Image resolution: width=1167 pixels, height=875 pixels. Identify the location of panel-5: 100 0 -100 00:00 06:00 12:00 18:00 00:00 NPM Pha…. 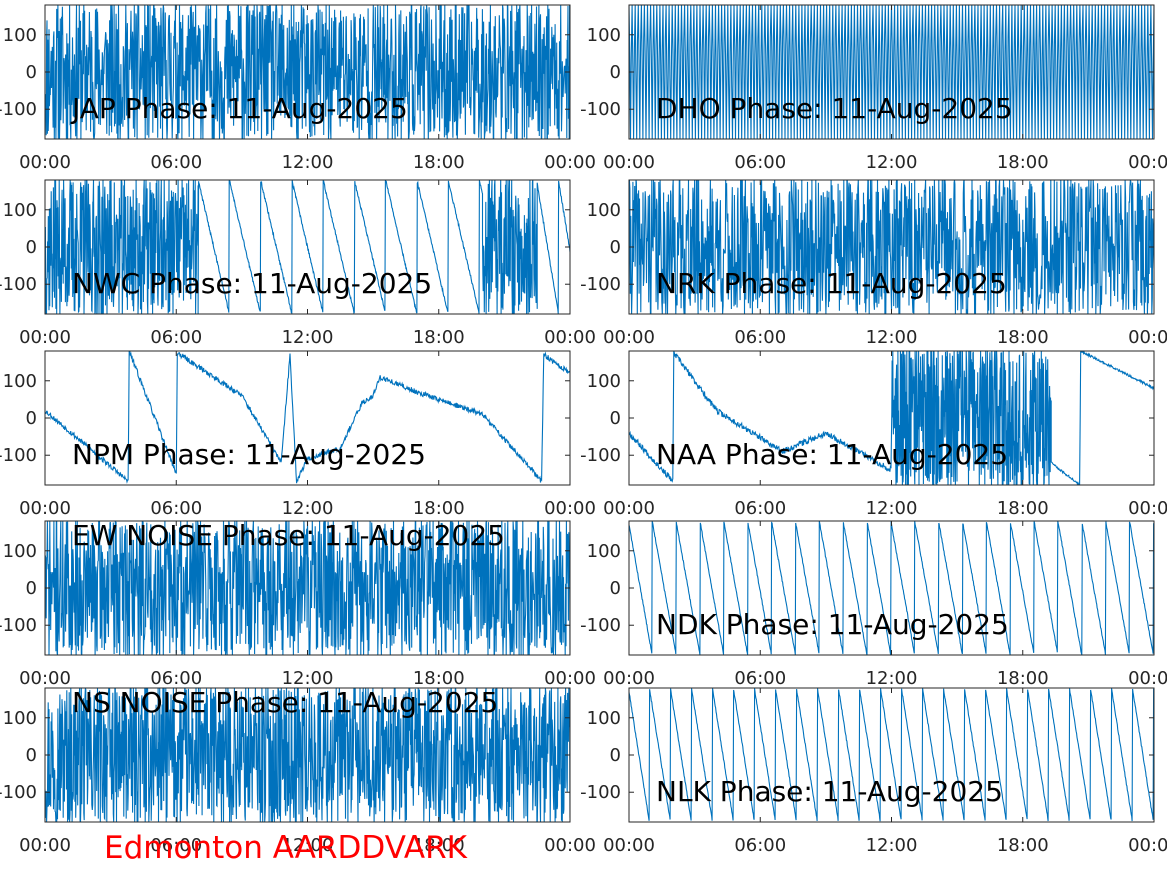
(298, 434).